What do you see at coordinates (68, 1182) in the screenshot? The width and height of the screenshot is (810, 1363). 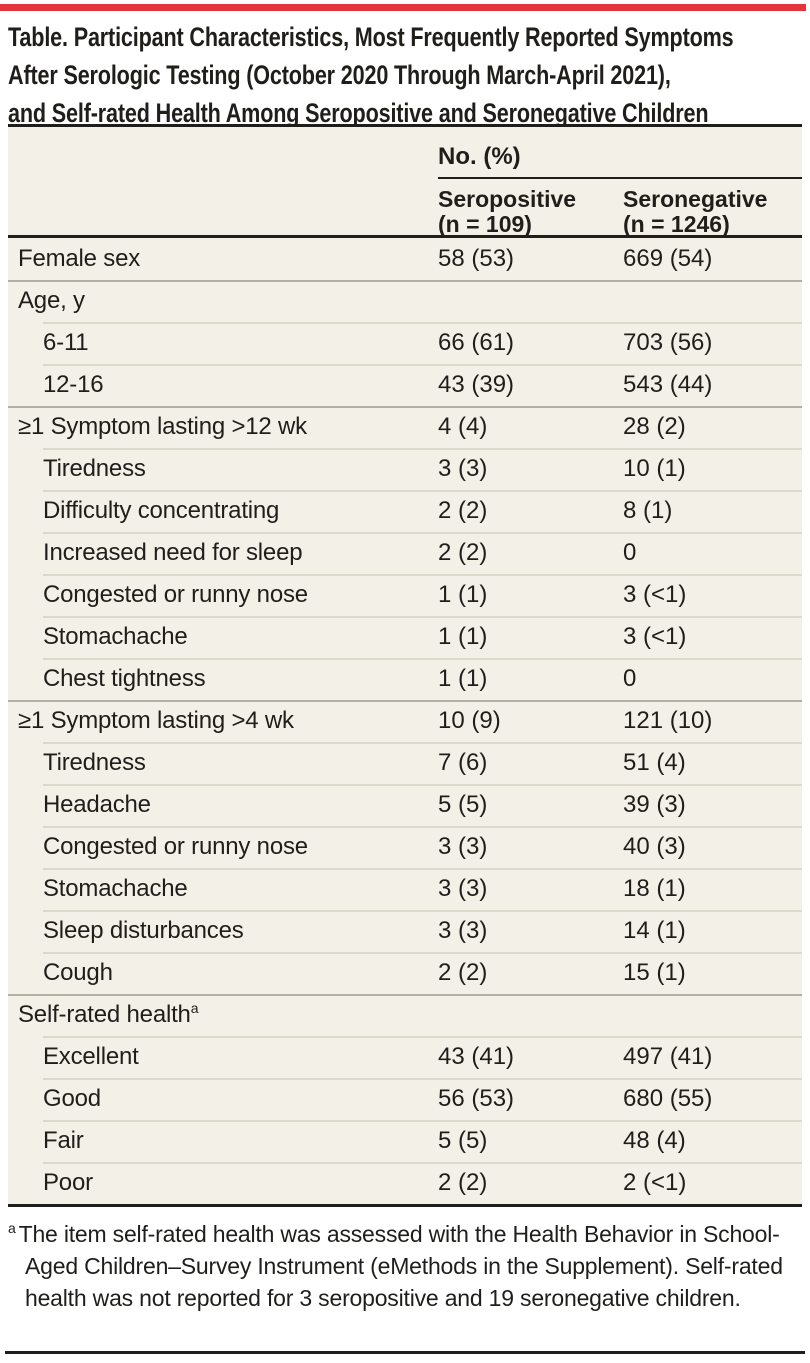 I see `row-label: Poor` at bounding box center [68, 1182].